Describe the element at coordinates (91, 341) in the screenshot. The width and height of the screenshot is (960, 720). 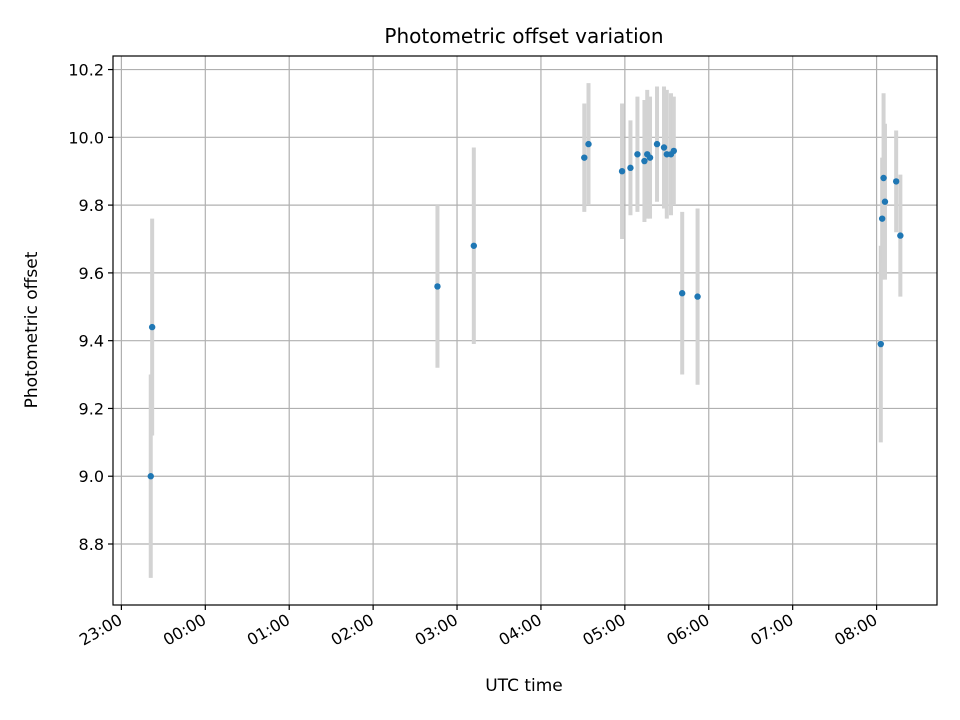
I see `y-tick-label: 9.4` at that location.